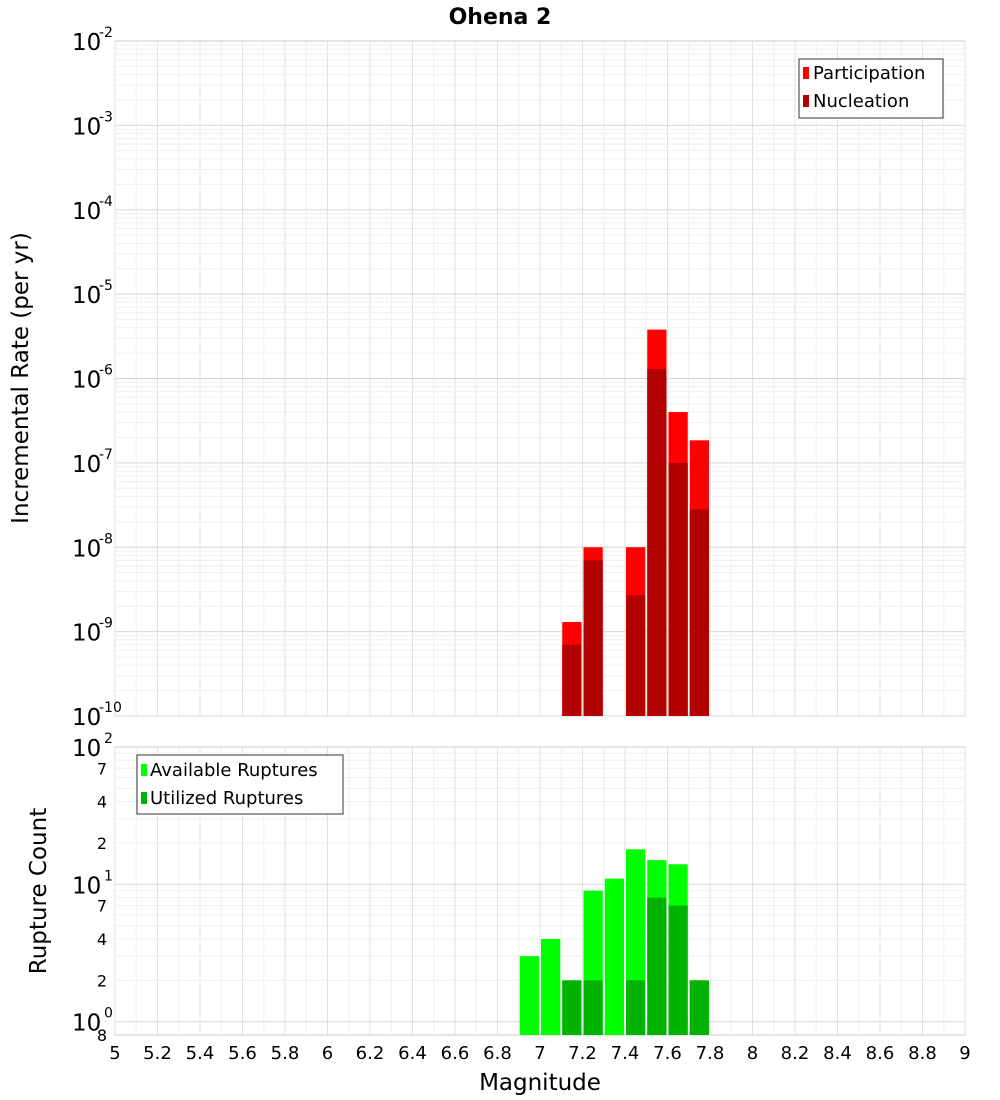 This screenshot has width=1000, height=1100. What do you see at coordinates (108, 1014) in the screenshot?
I see `y-tick-exponent: 0` at bounding box center [108, 1014].